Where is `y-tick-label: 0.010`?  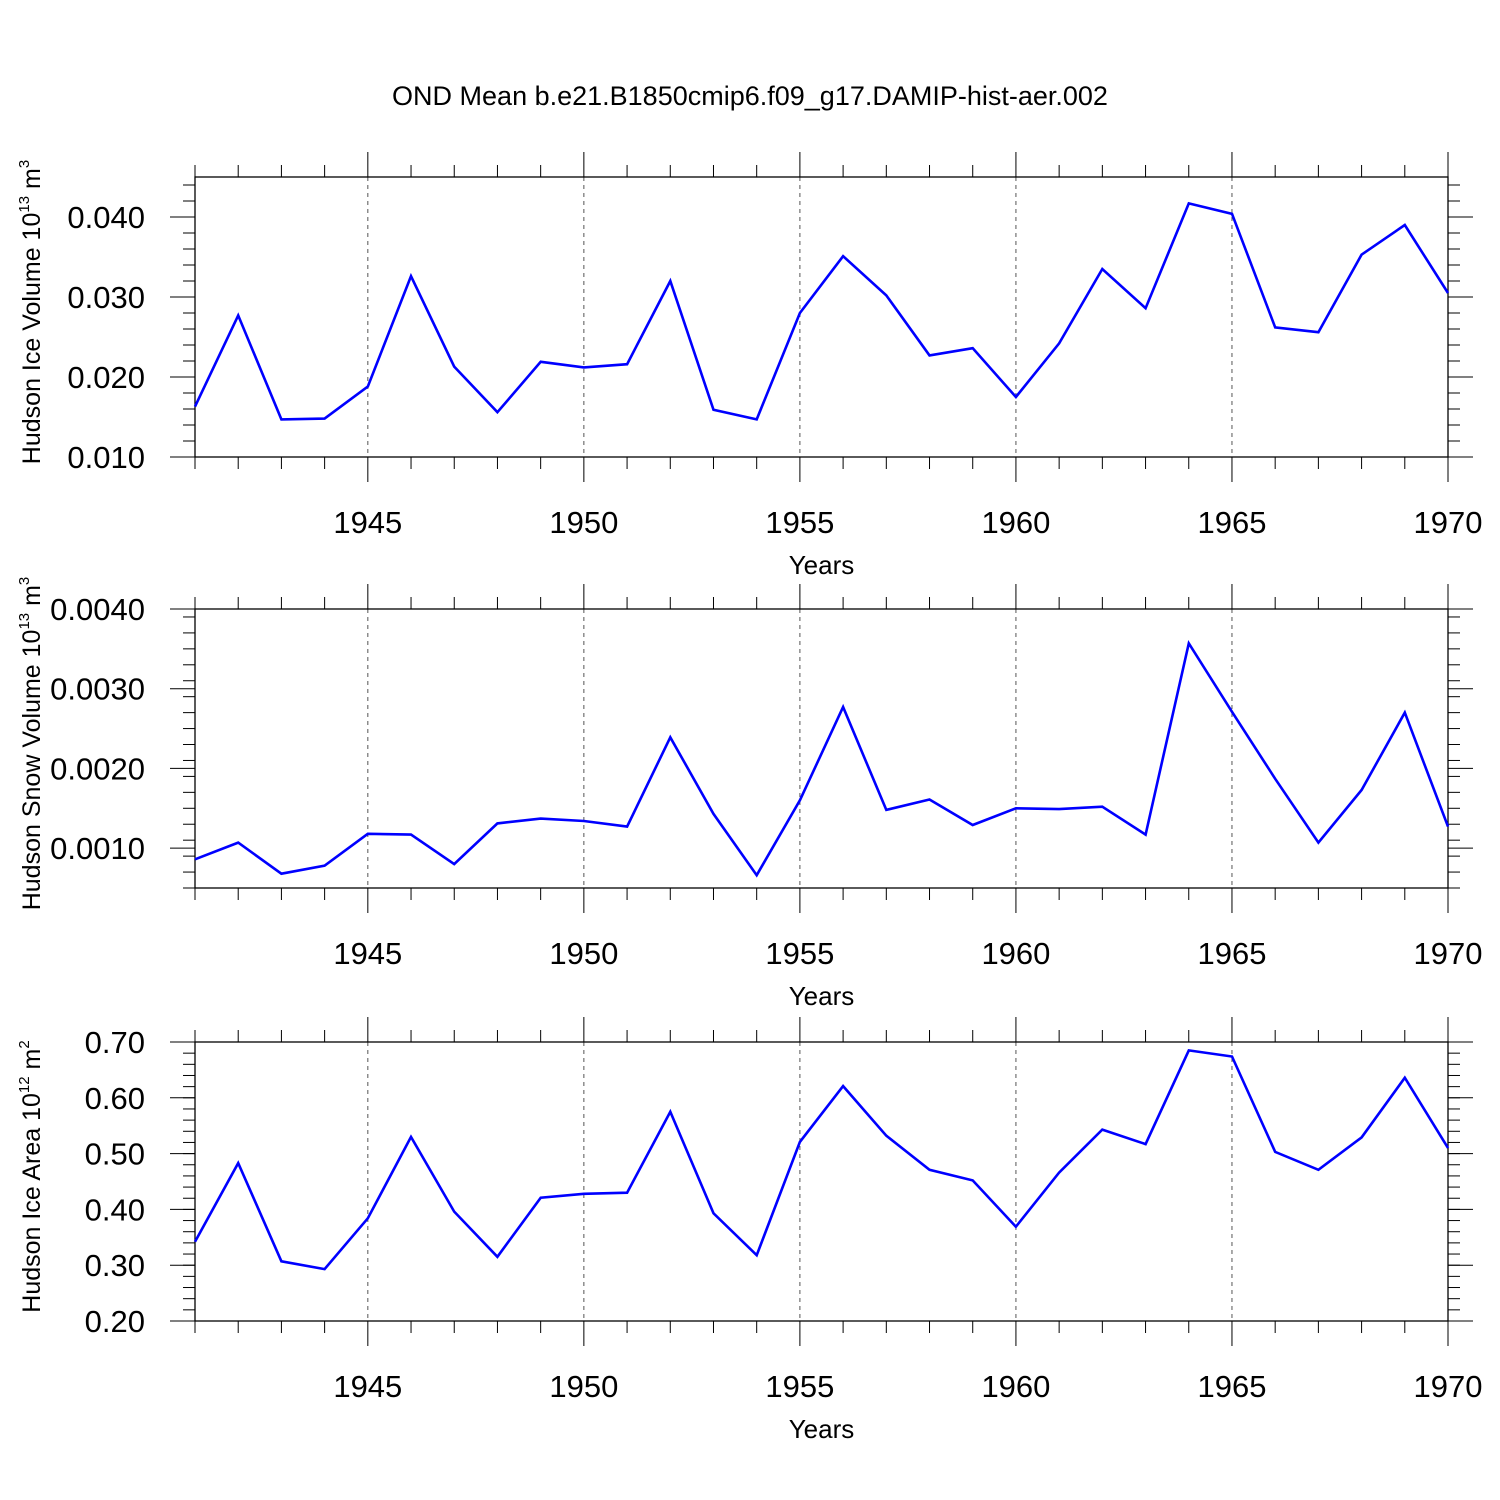 y-tick-label: 0.010 is located at coordinates (106, 457).